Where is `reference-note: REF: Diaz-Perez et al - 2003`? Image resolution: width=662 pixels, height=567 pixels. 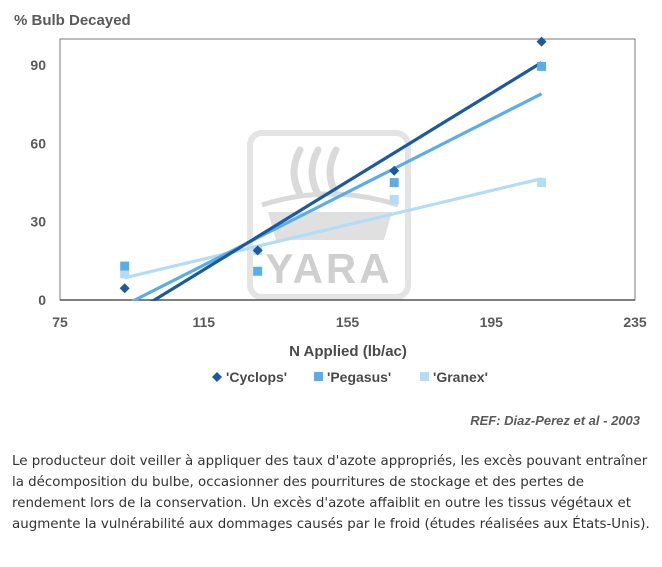
reference-note: REF: Diaz-Perez et al - 2003 is located at coordinates (555, 420).